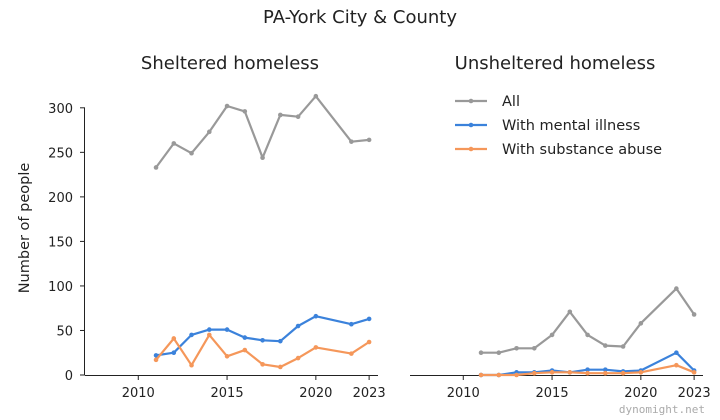  What do you see at coordinates (588, 320) in the screenshot?
I see `unsheltered-series-all-line` at bounding box center [588, 320].